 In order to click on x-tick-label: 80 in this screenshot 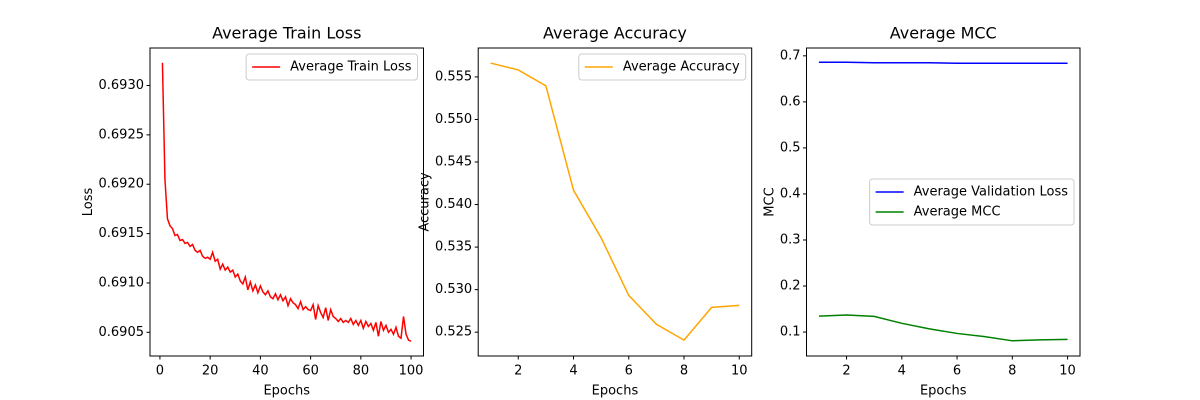, I will do `click(361, 371)`.